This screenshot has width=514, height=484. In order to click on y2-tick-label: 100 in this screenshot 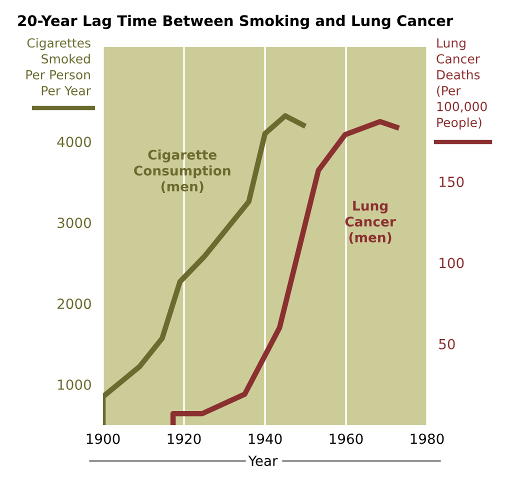, I will do `click(452, 263)`.